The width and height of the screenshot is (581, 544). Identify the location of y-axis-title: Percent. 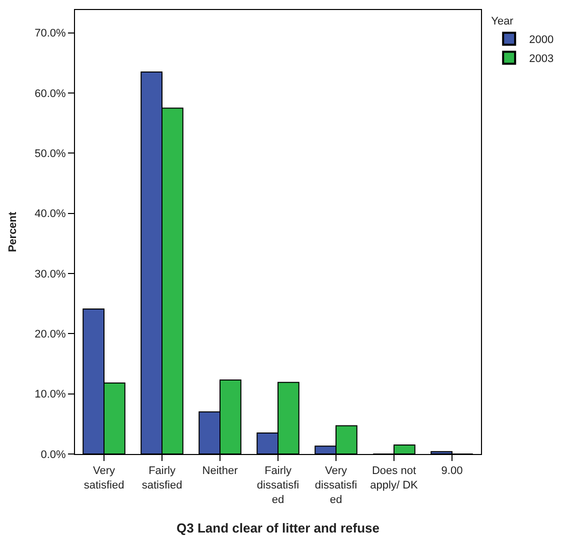
(13, 231).